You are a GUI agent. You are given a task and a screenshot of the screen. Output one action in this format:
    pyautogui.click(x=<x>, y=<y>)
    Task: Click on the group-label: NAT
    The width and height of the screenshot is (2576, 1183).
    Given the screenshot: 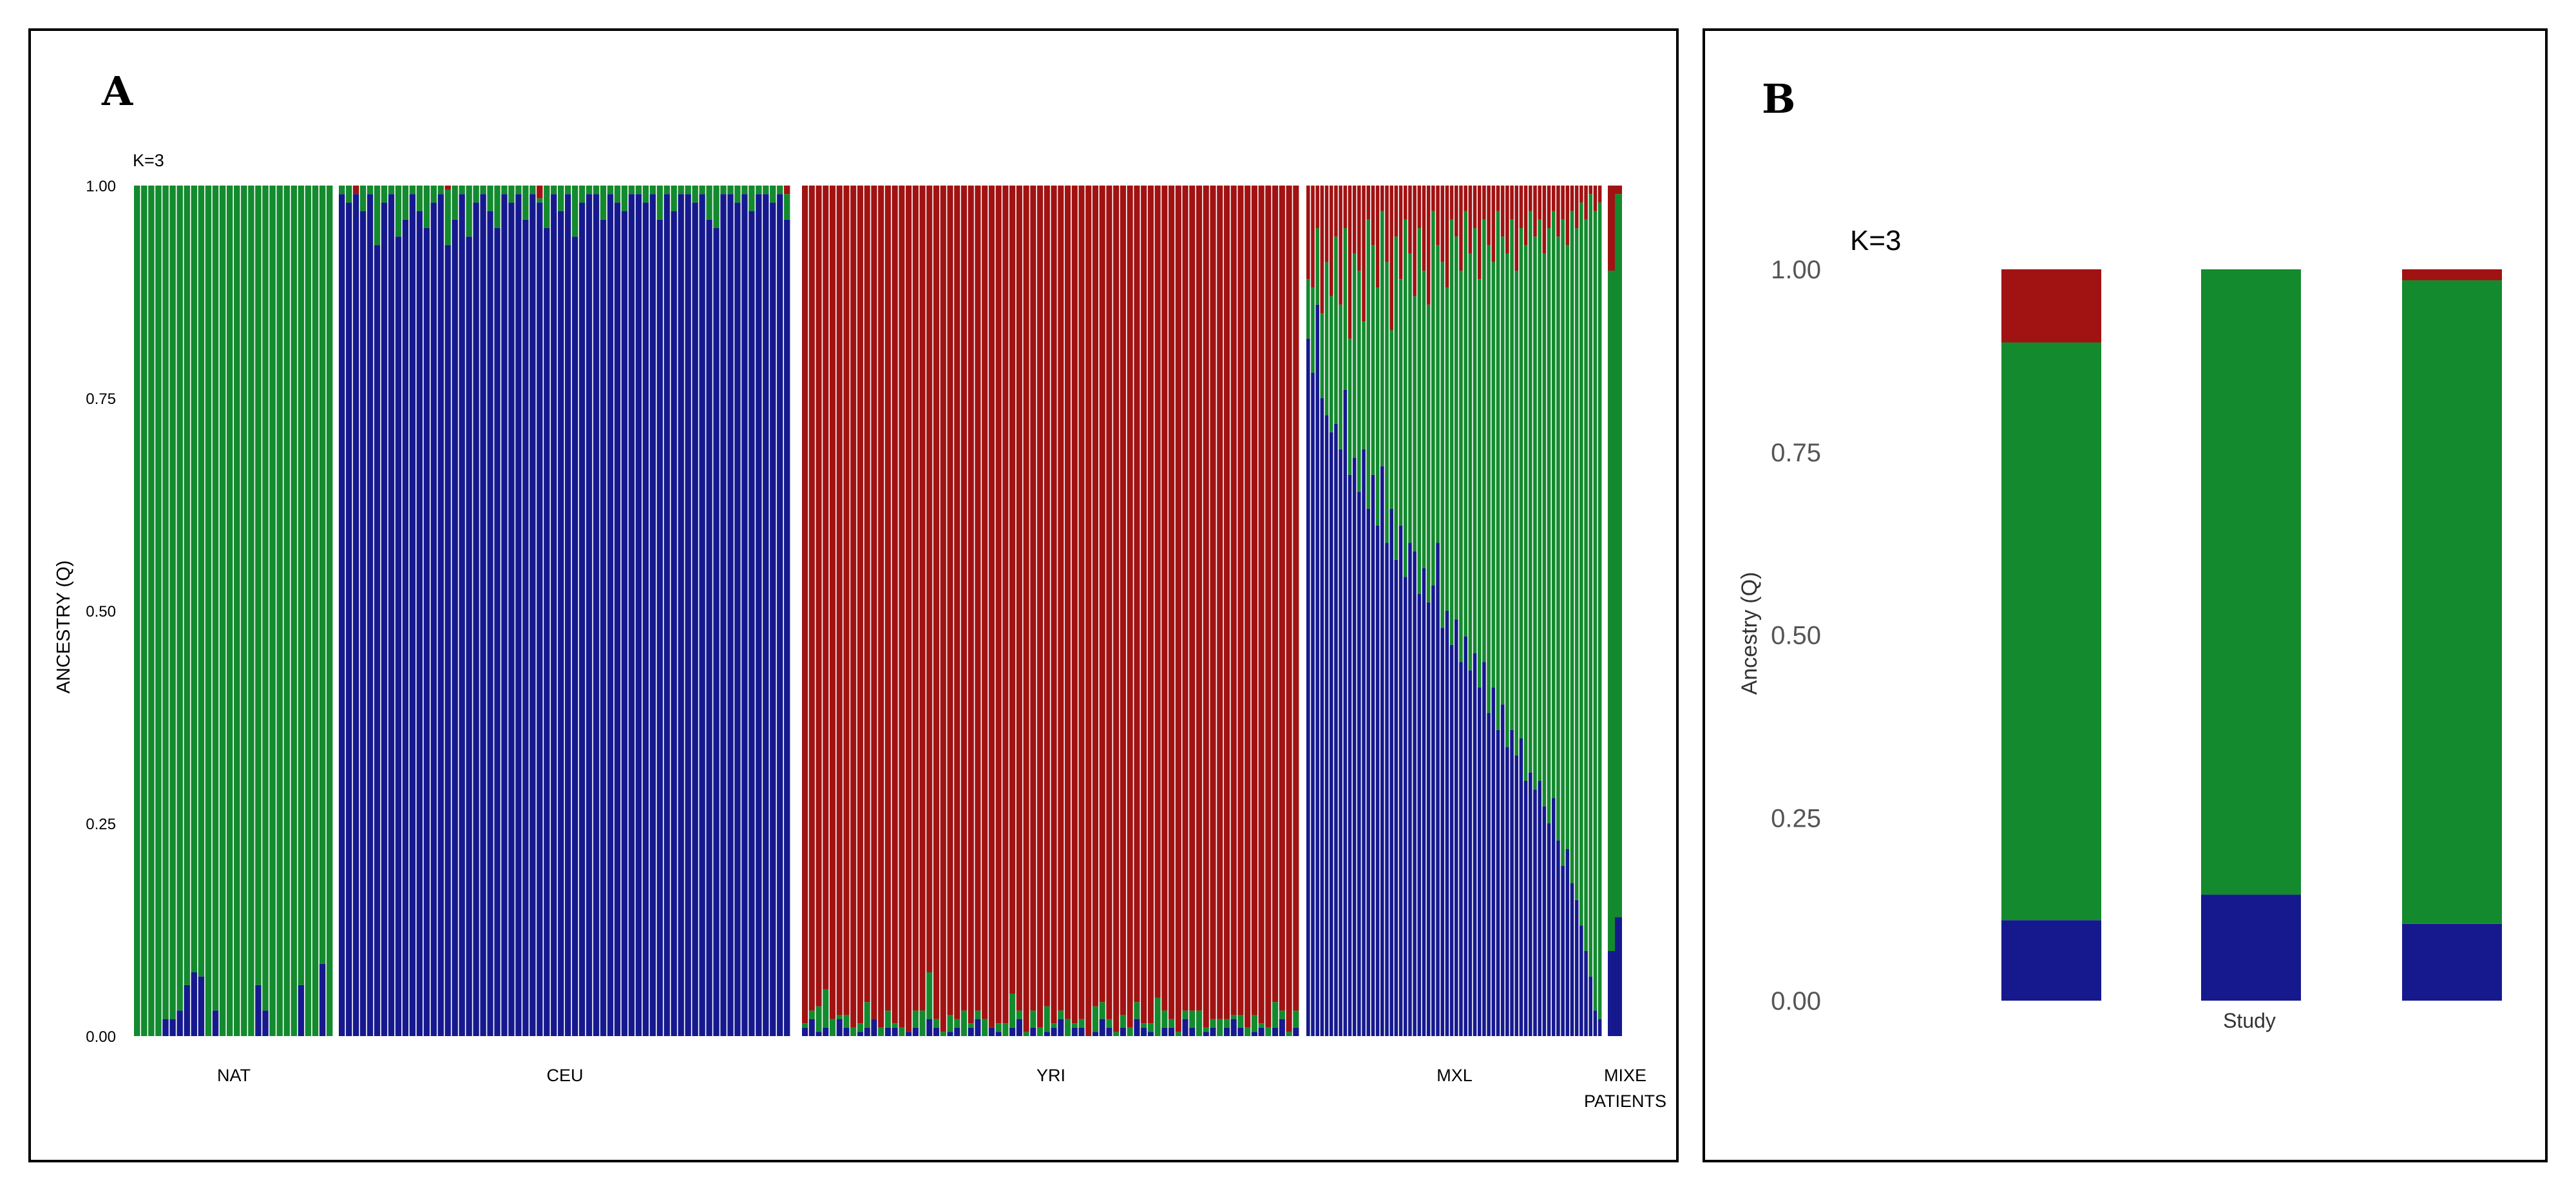 What is the action you would take?
    pyautogui.click(x=234, y=1075)
    